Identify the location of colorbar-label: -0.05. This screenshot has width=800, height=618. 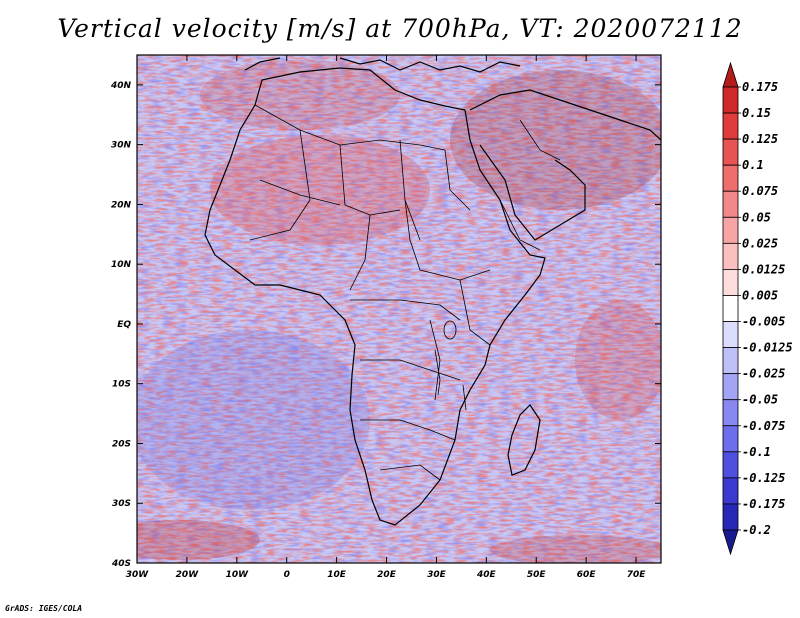
(760, 400).